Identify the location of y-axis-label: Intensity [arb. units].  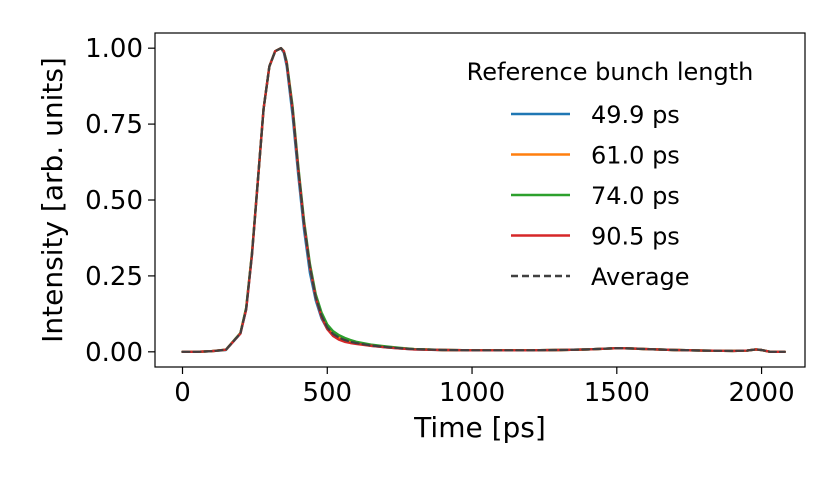
(52, 200).